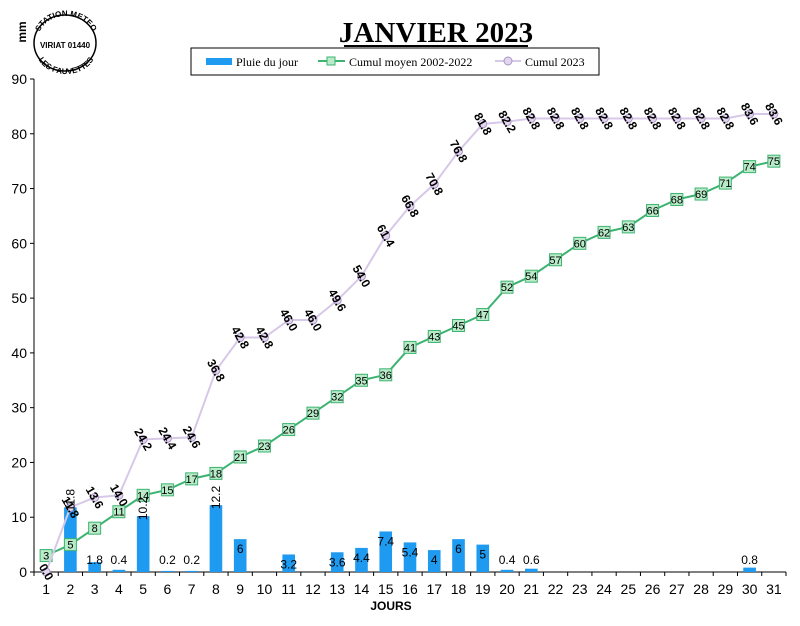 This screenshot has width=800, height=626. What do you see at coordinates (19, 353) in the screenshot?
I see `y-tick-label: 40` at bounding box center [19, 353].